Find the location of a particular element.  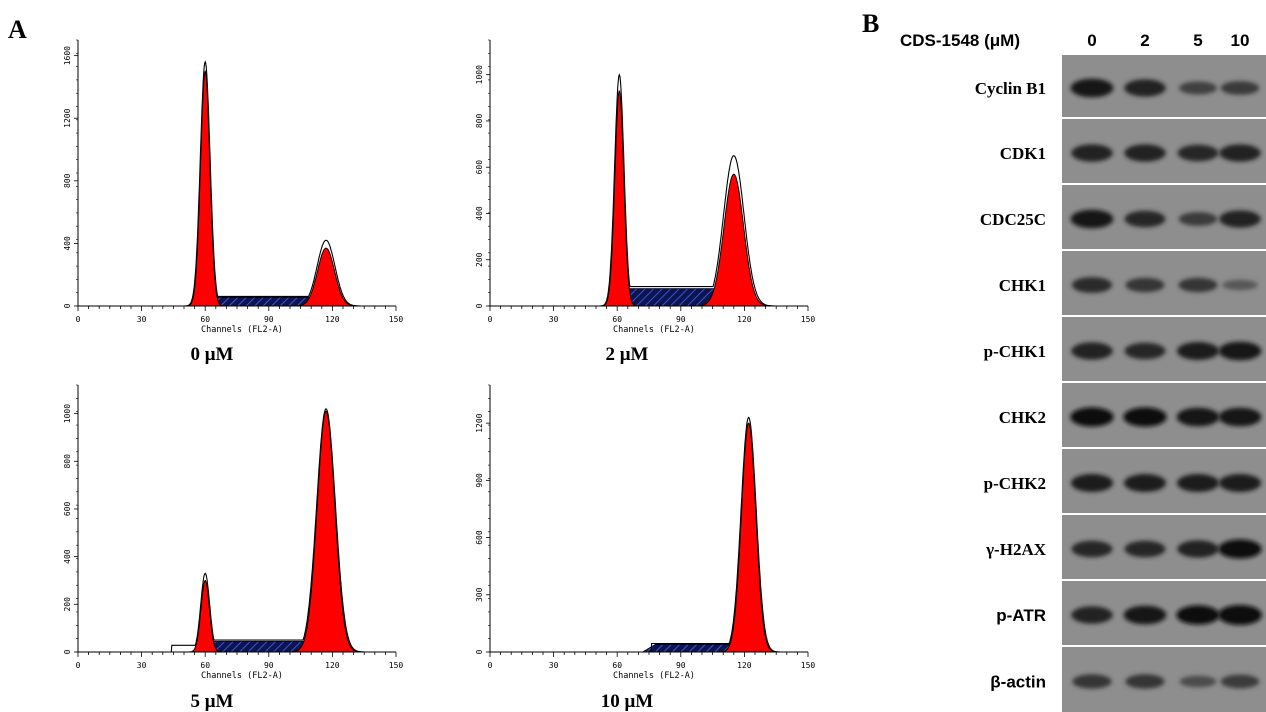

treatment-label: CDS-1548 (μM) is located at coordinates (960, 40).